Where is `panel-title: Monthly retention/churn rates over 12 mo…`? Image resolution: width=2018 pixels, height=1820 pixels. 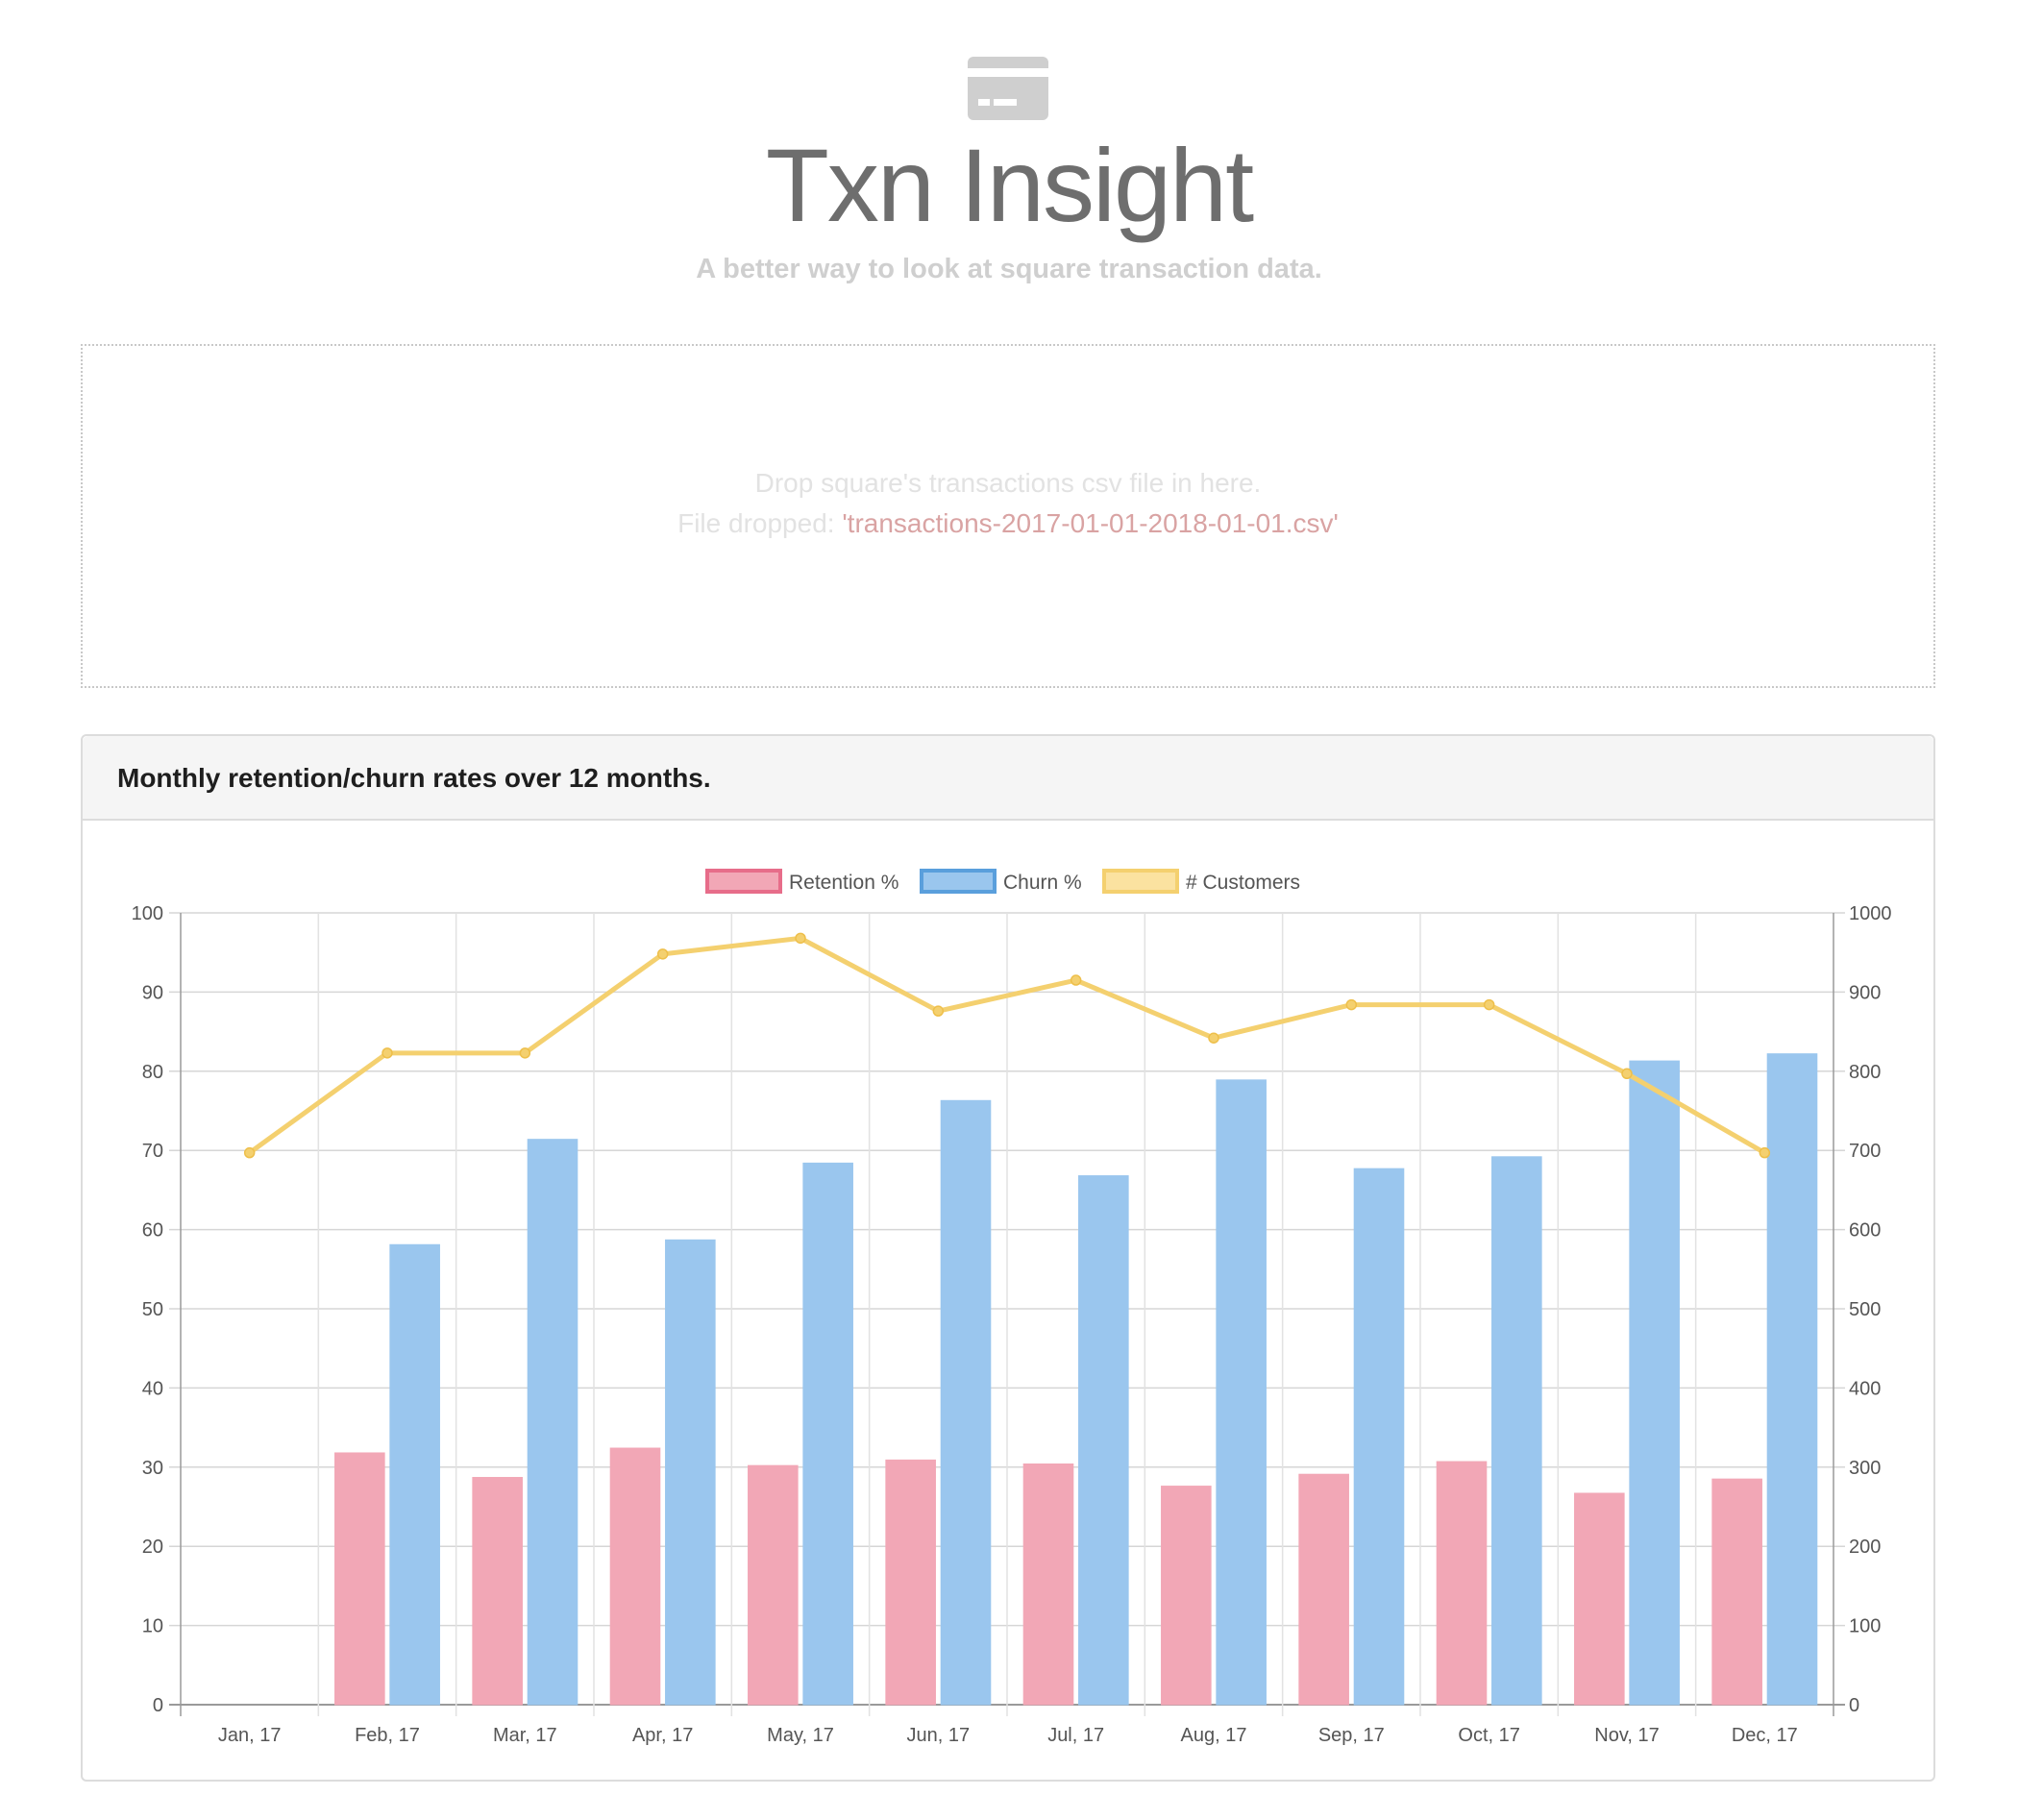 panel-title: Monthly retention/churn rates over 12 mo… is located at coordinates (414, 778).